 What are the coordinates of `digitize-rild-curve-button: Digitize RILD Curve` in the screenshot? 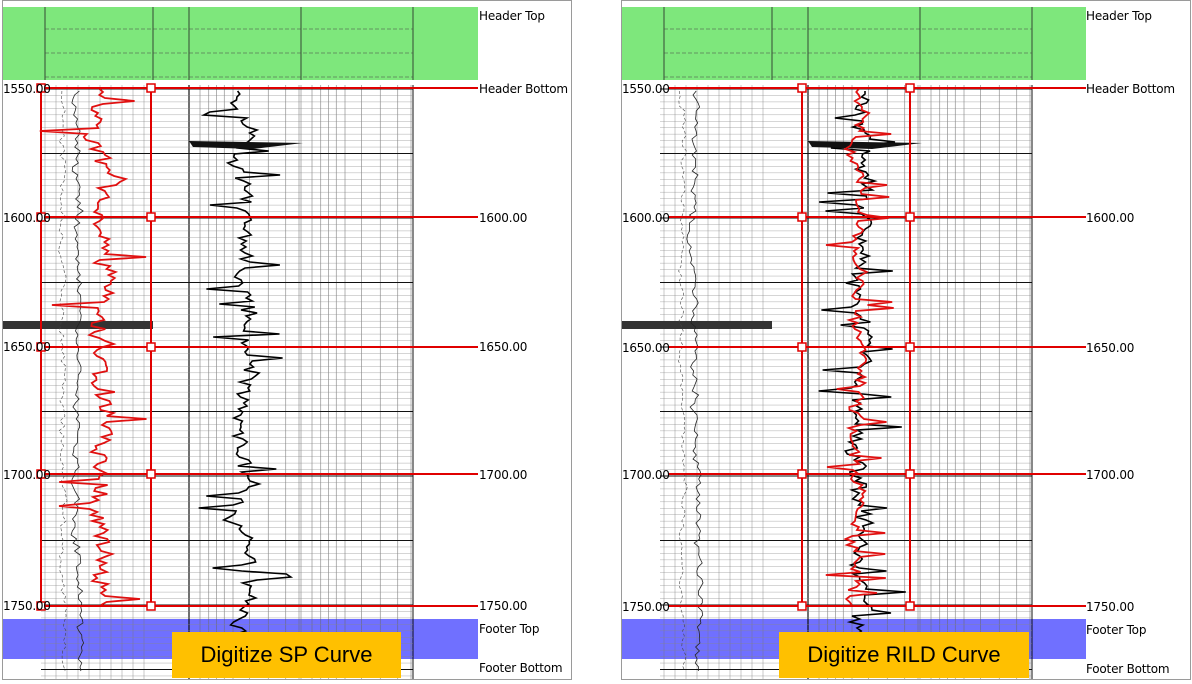 It's located at (904, 655).